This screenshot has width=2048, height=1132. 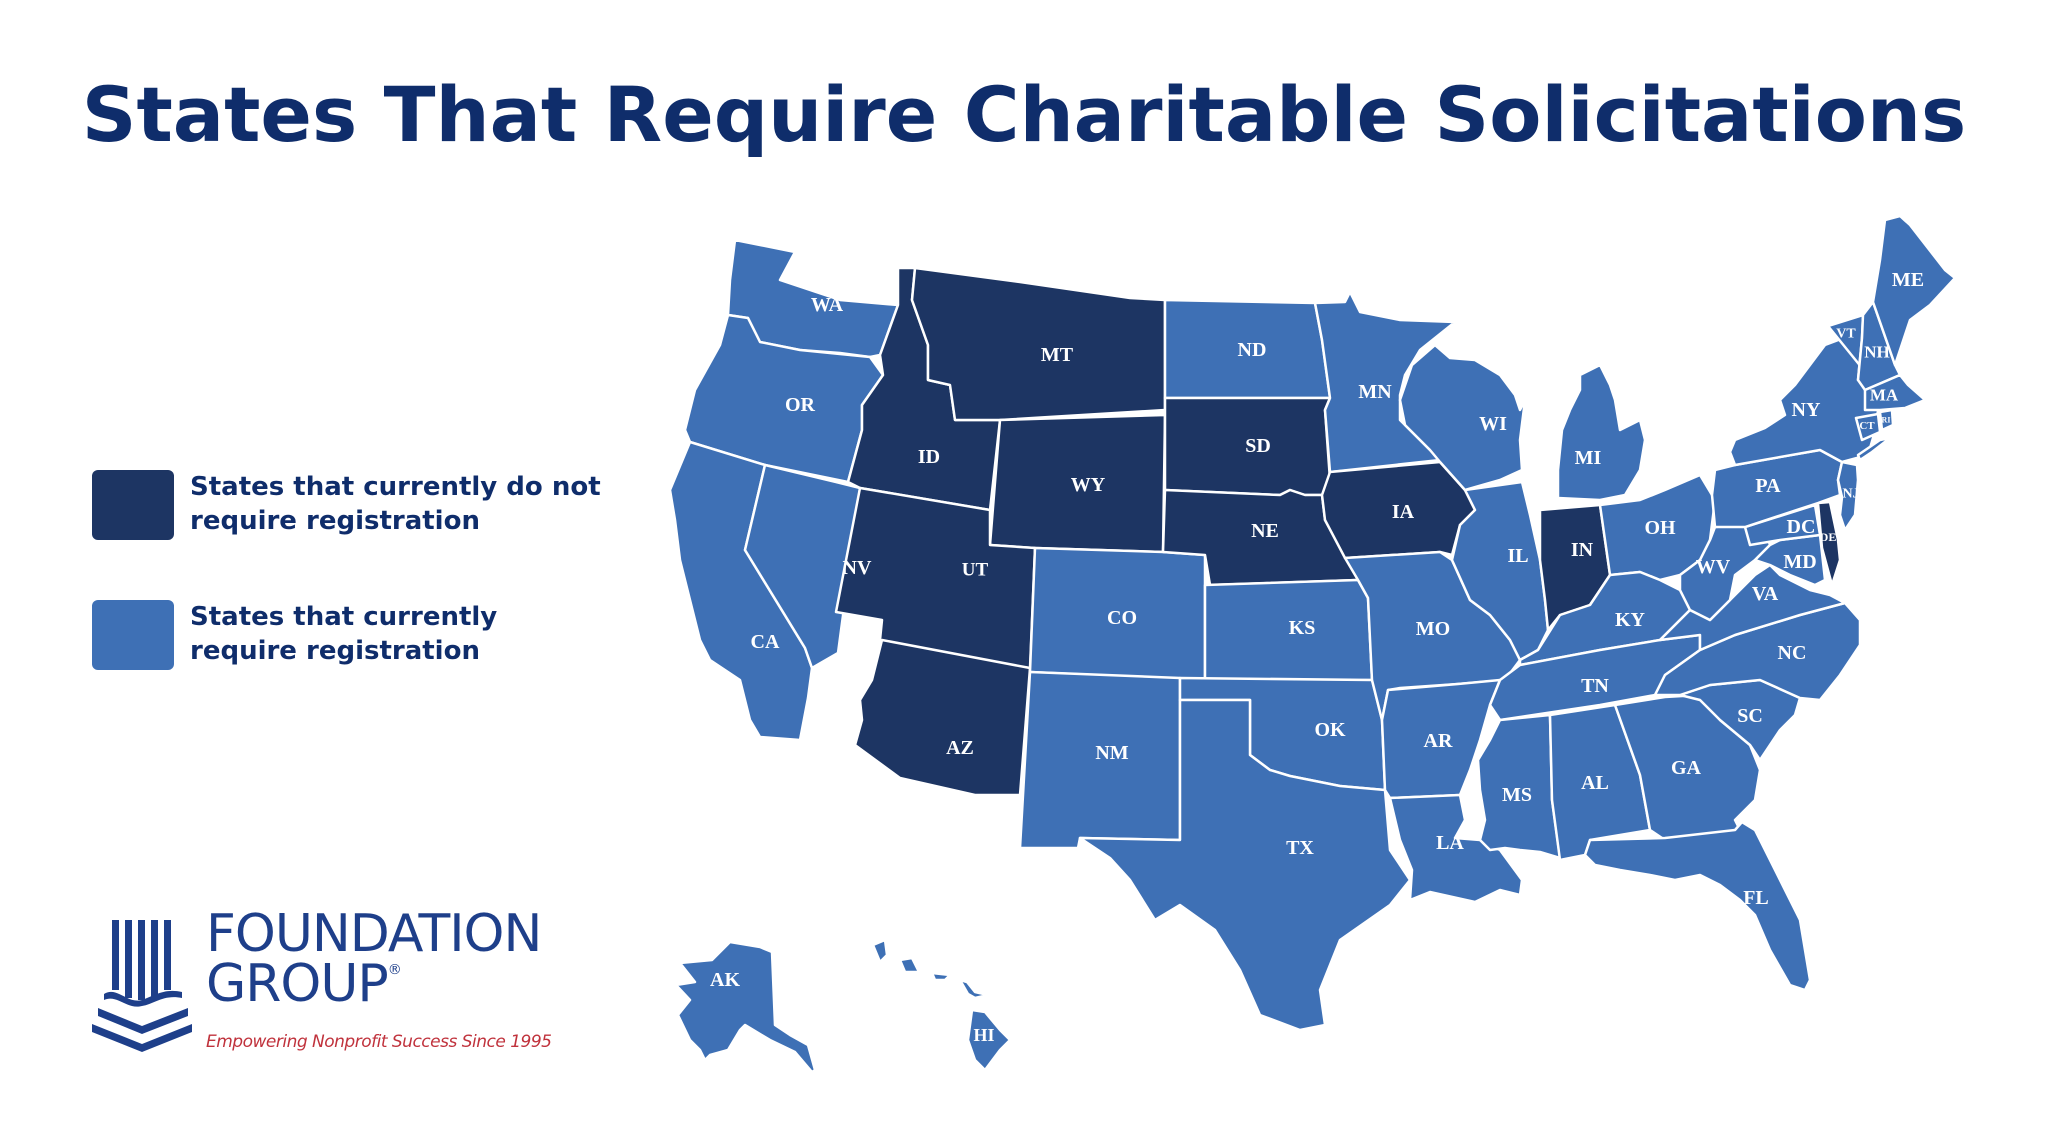 I want to click on label-oh: OH, so click(x=1660, y=528).